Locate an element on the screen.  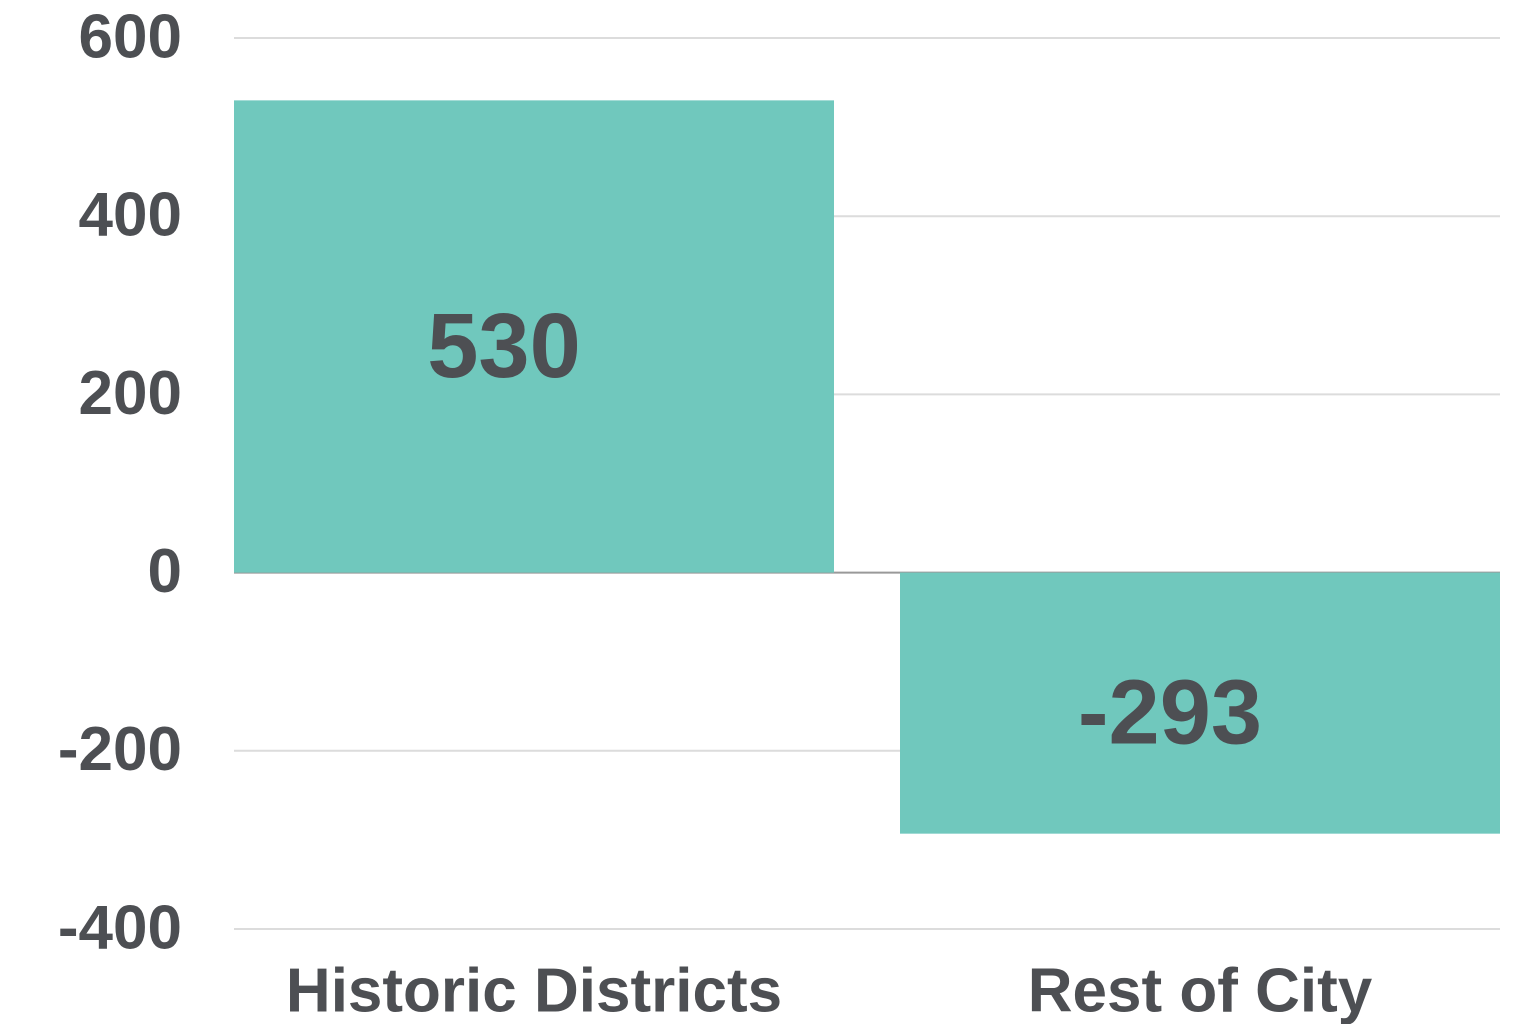
data-label: 530 is located at coordinates (504, 346).